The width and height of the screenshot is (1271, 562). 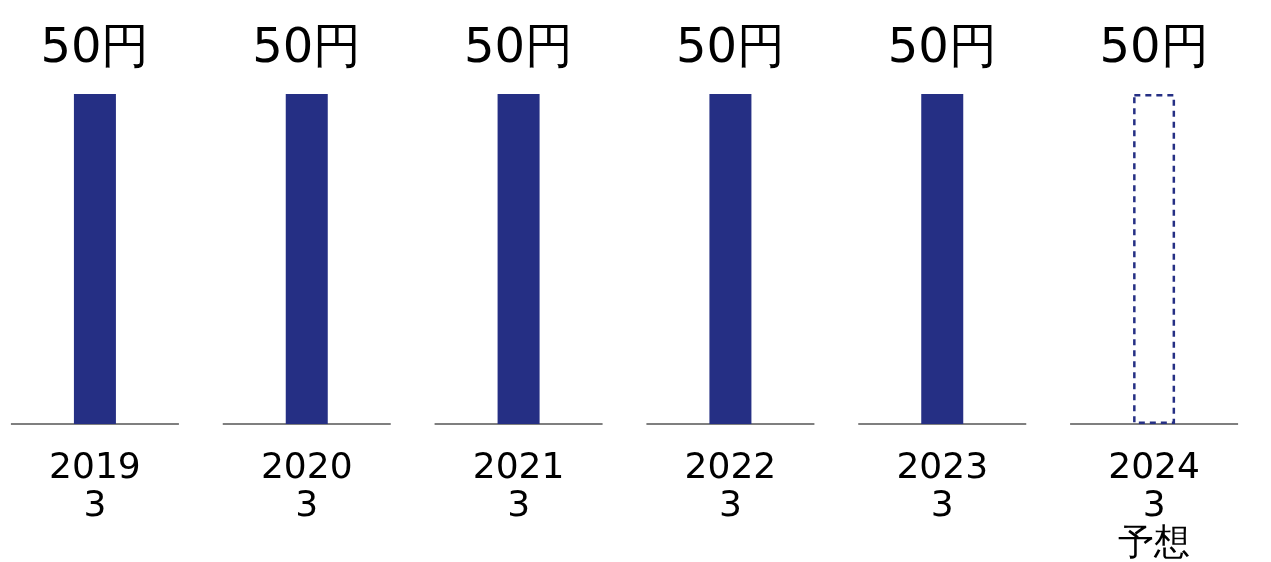 I want to click on x-tick-label: 2022 3, so click(x=730, y=484).